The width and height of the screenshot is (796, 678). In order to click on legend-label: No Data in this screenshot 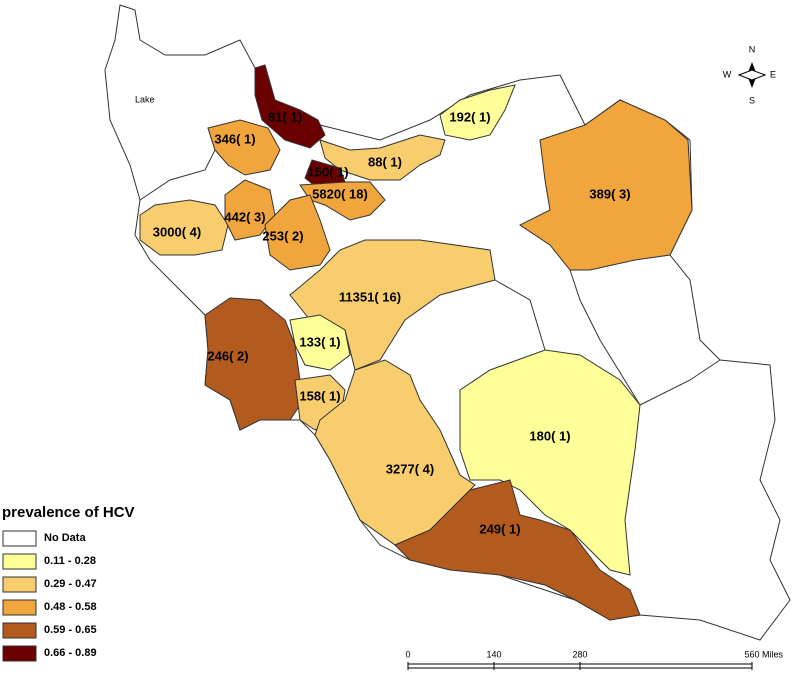, I will do `click(65, 538)`.